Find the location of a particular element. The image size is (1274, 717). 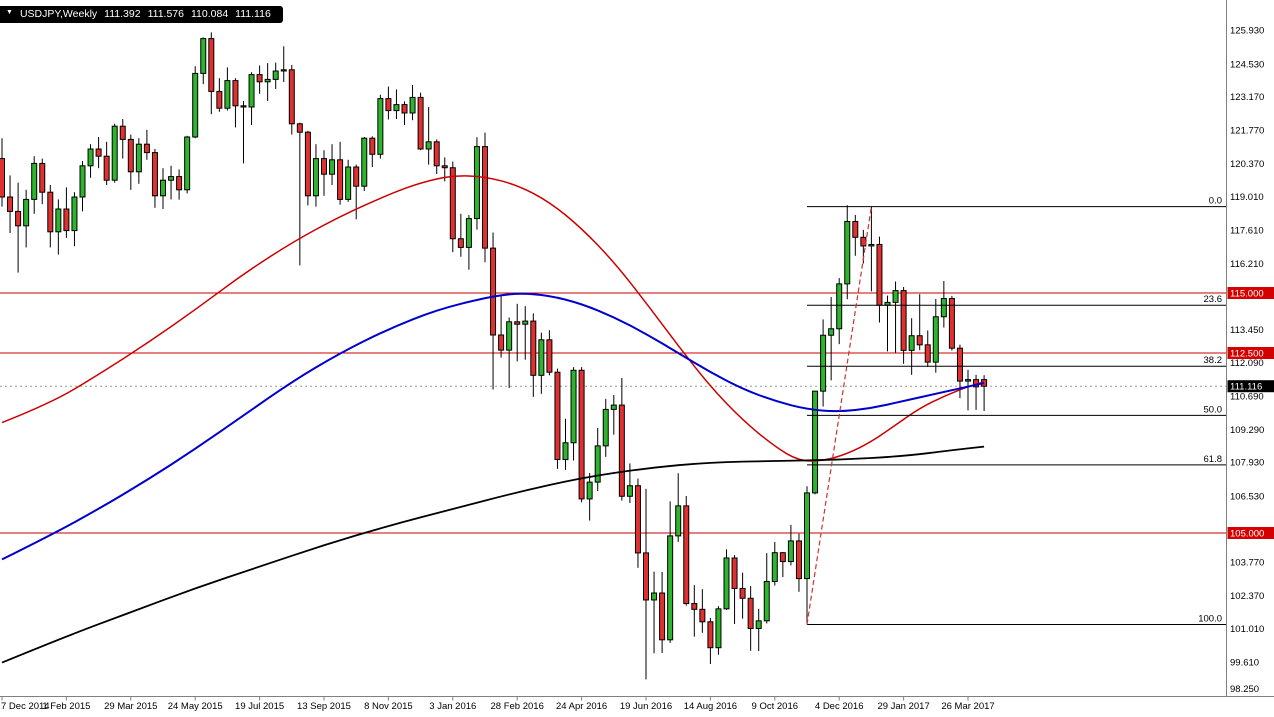

time-axis-label: 13 Sep 2015 is located at coordinates (324, 706).